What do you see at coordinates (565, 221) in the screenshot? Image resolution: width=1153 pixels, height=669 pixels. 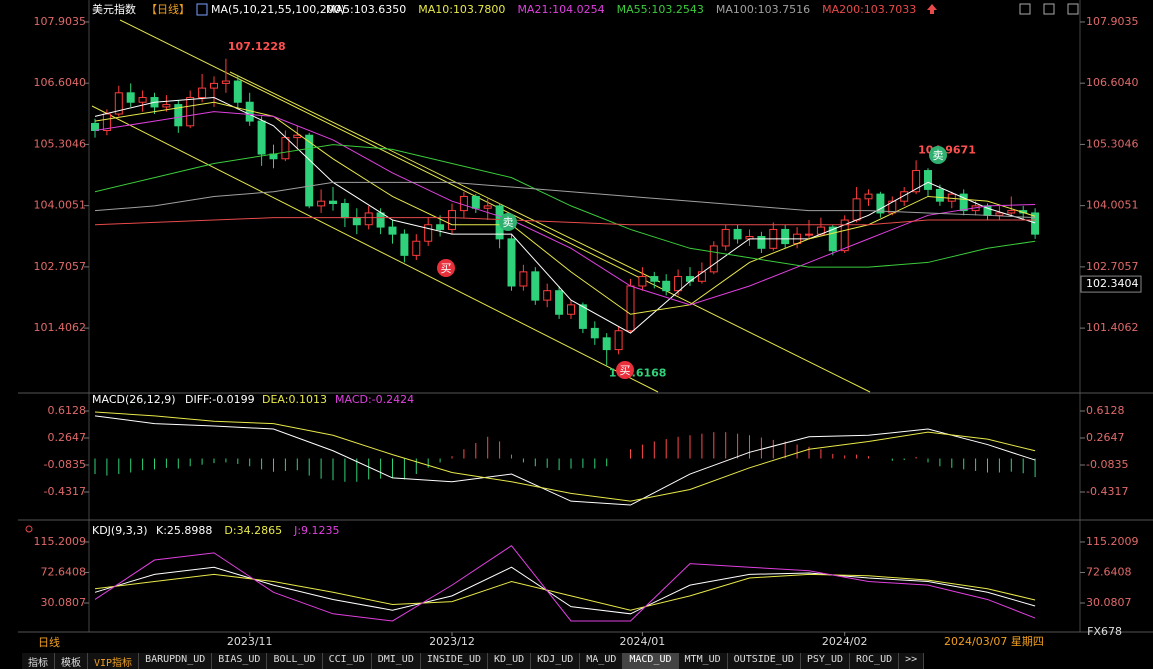 I see `ma-line` at bounding box center [565, 221].